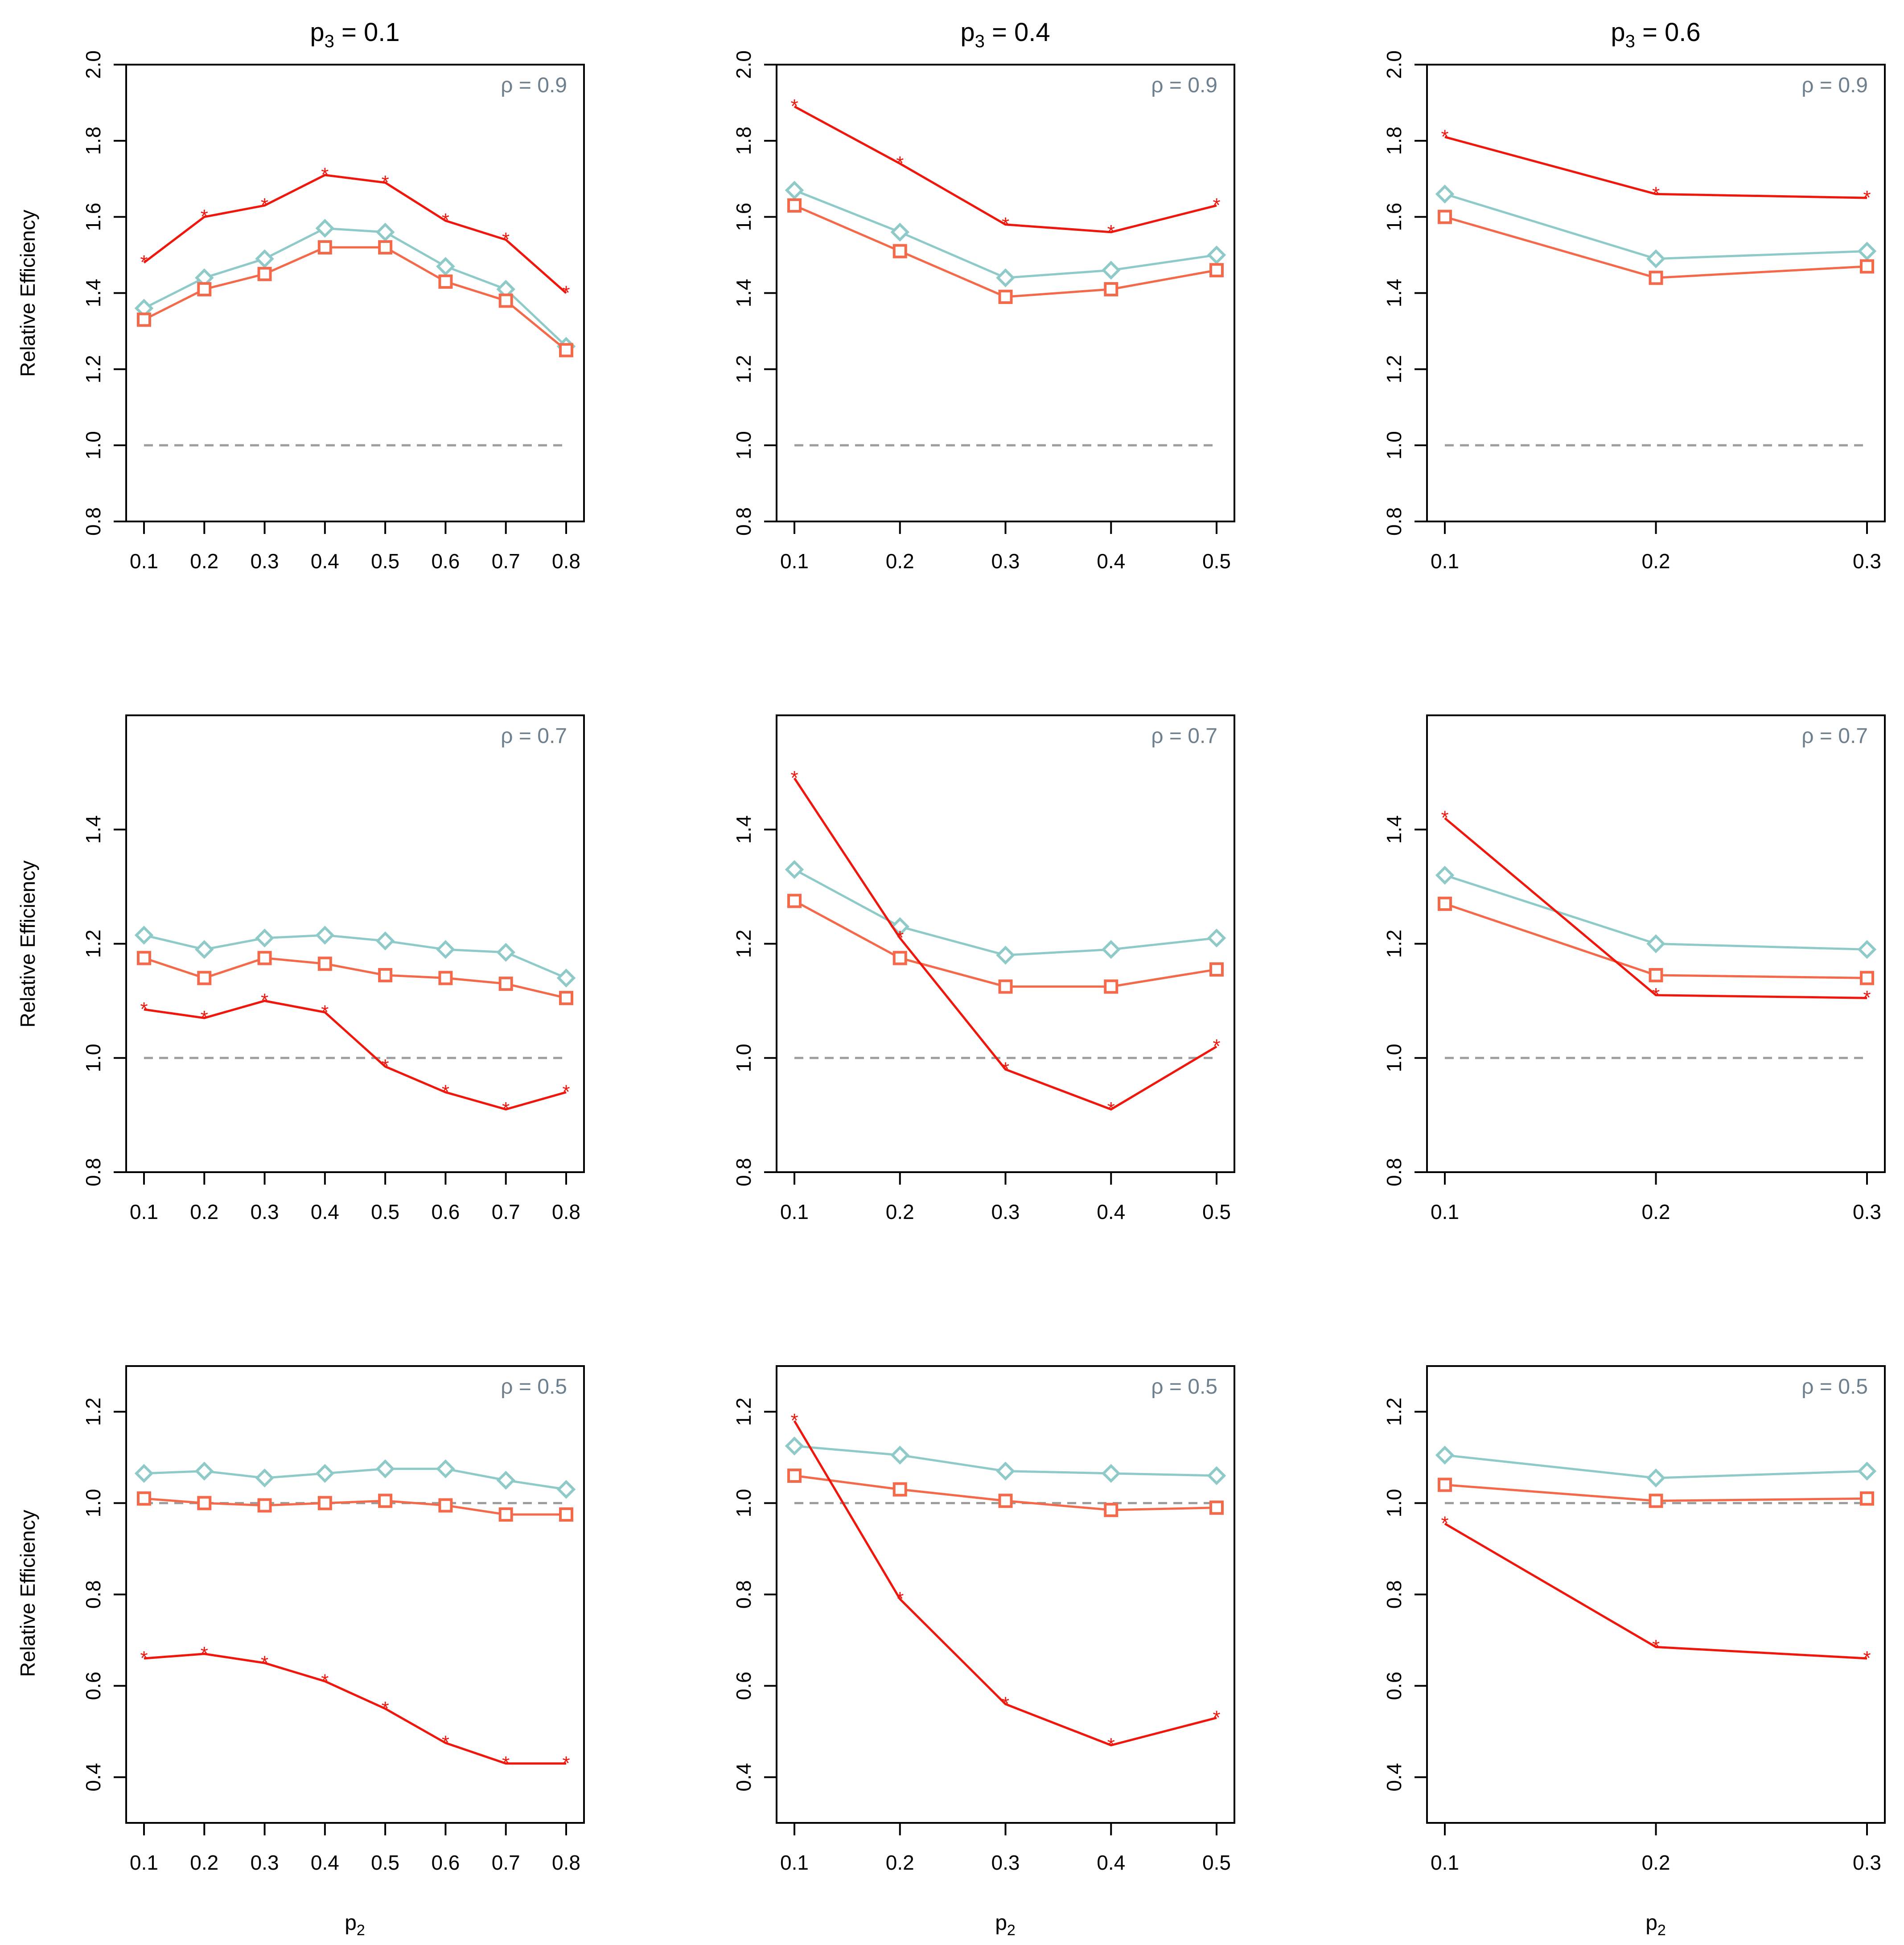 This screenshot has height=1945, width=1904. Describe the element at coordinates (506, 562) in the screenshot. I see `x-tick-label: 0.7` at that location.